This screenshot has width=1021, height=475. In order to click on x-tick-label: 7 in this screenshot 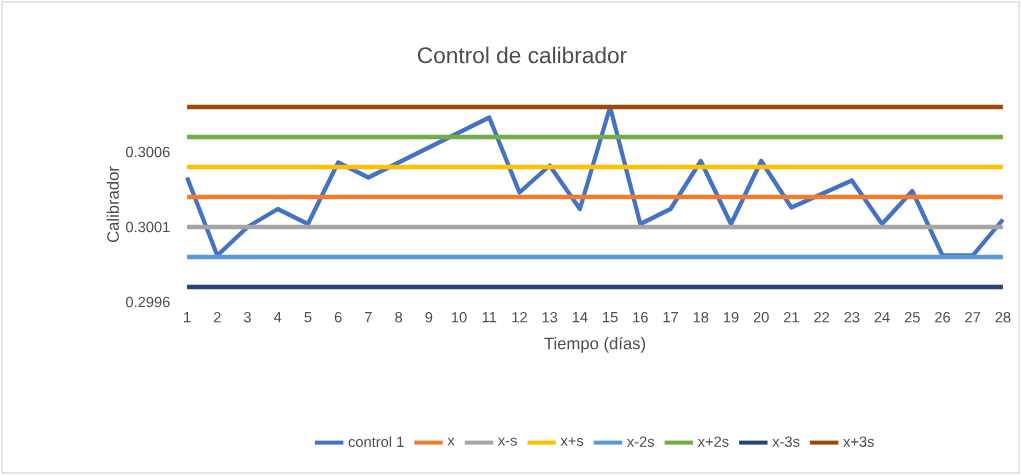, I will do `click(368, 317)`.